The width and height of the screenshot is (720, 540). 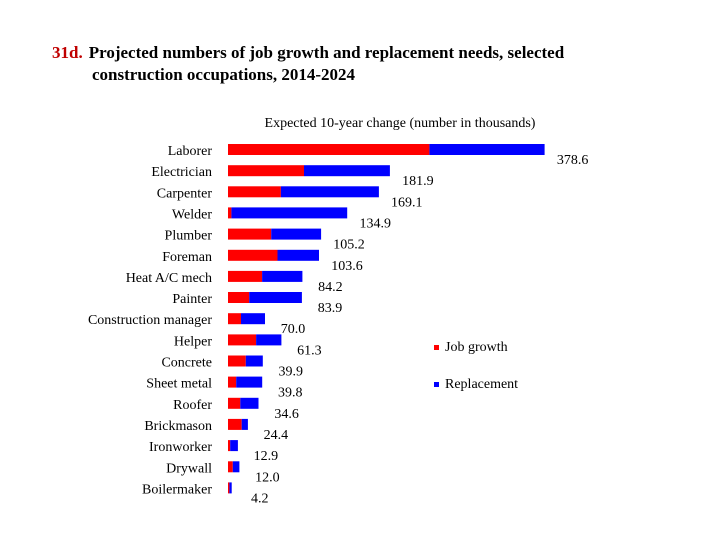 What do you see at coordinates (330, 308) in the screenshot?
I see `total-label: 83.9` at bounding box center [330, 308].